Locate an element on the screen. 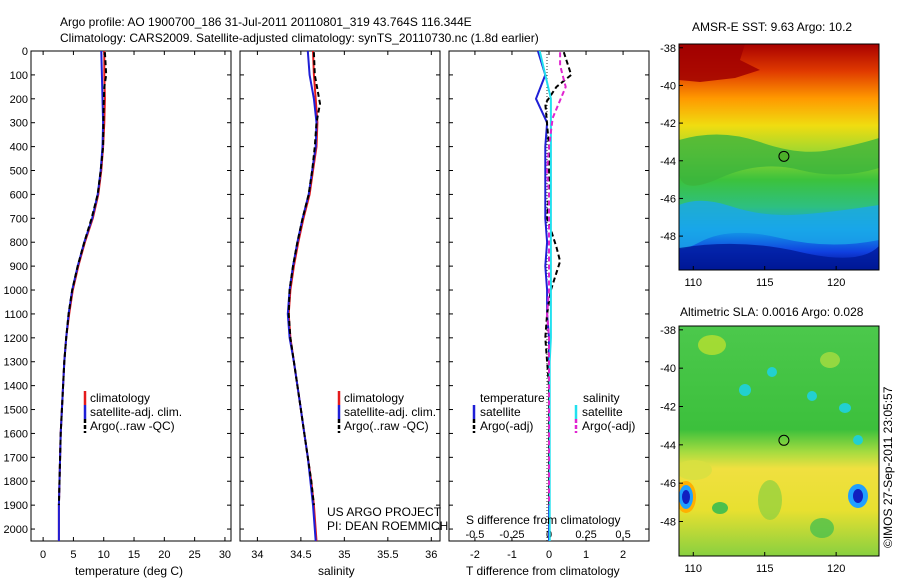  sla-map-ticks: 110 115 120 -38 -40 -42 -44 -46 -48 is located at coordinates (752, 450).